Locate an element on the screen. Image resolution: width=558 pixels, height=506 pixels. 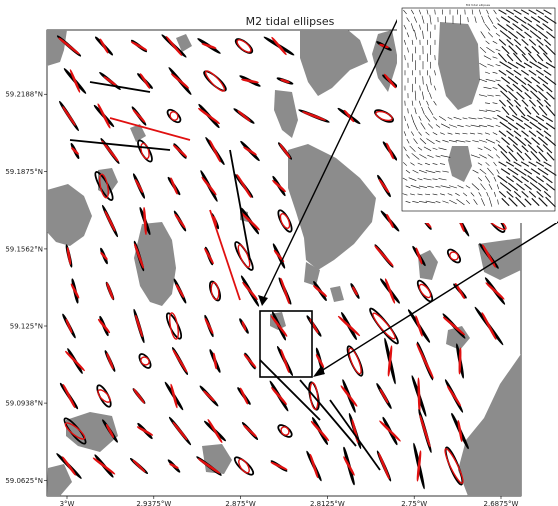
x-tick-label: 2.6875°W is located at coordinates (501, 503).